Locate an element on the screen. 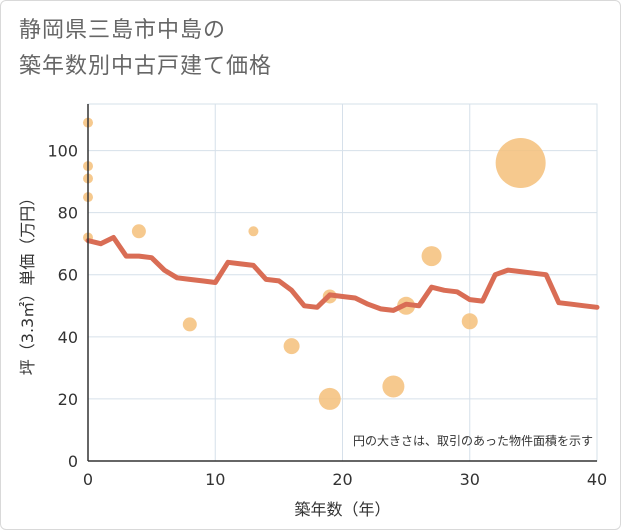 This screenshot has width=621, height=530. chart-title: 静岡県三島市中島の 築年数別中古戸建て価格 is located at coordinates (145, 49).